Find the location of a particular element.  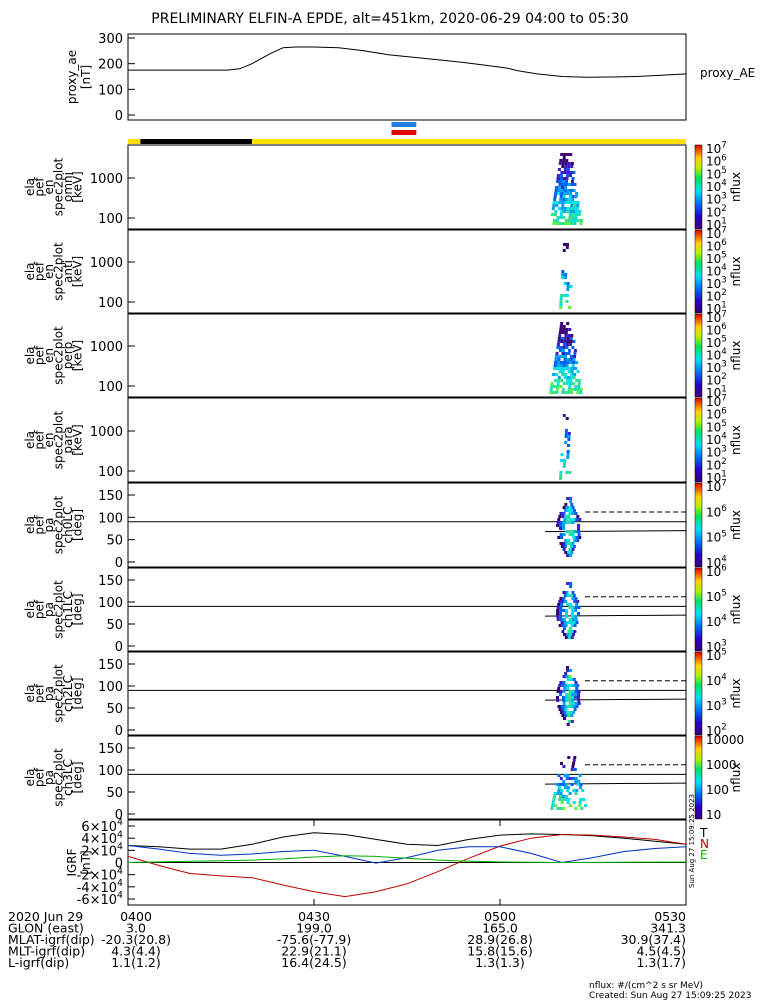

panel-ylabel: [keV] is located at coordinates (78, 355).